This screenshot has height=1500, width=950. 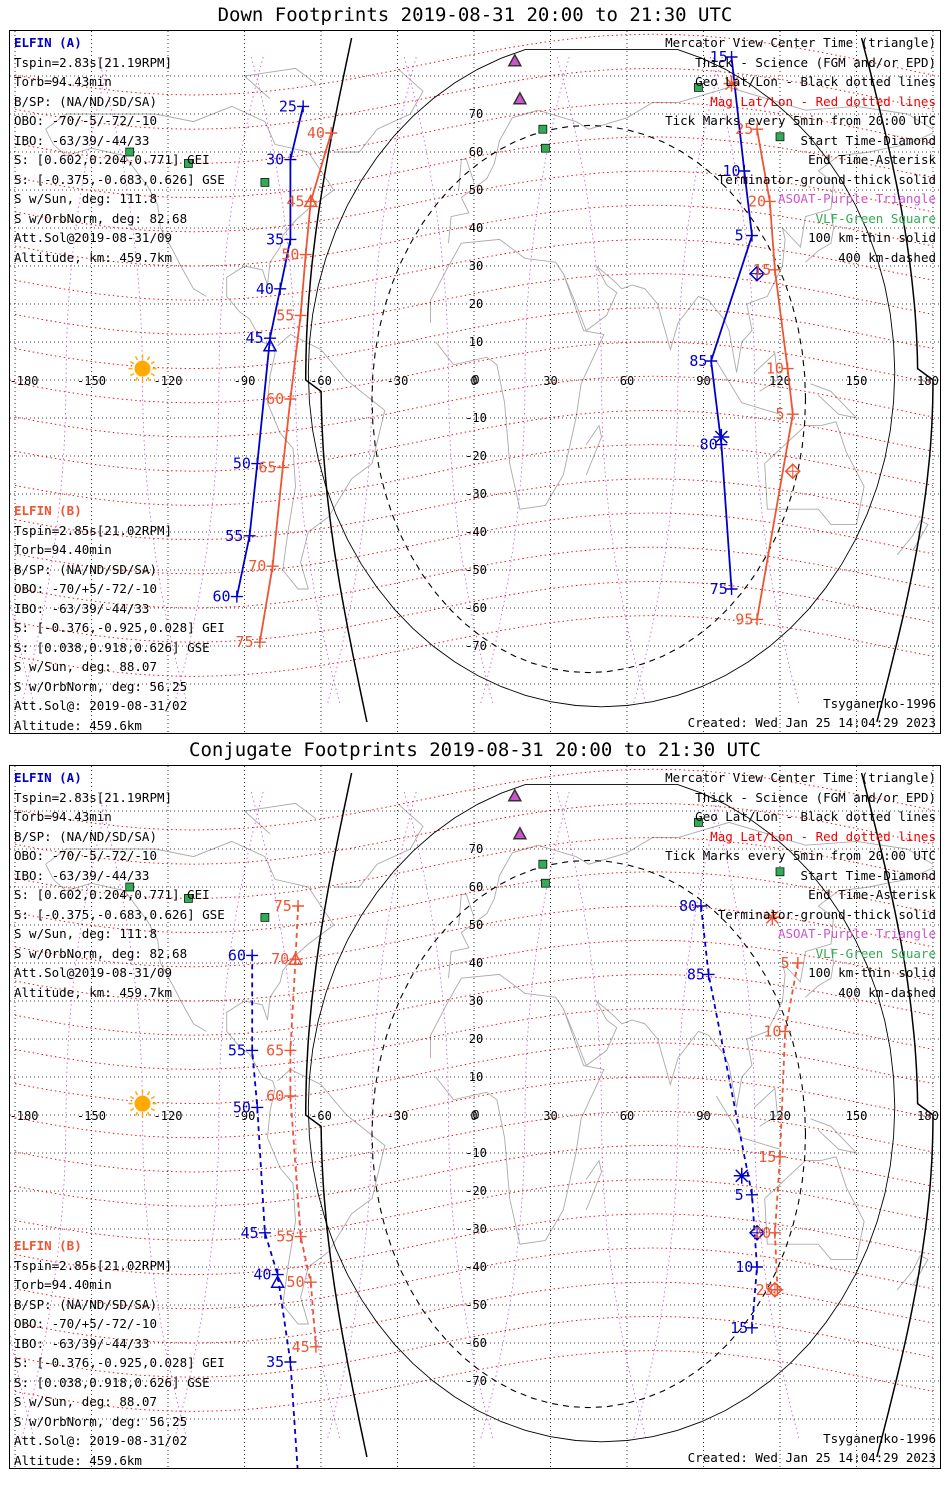 What do you see at coordinates (476, 494) in the screenshot?
I see `lat-tick-label: -30` at bounding box center [476, 494].